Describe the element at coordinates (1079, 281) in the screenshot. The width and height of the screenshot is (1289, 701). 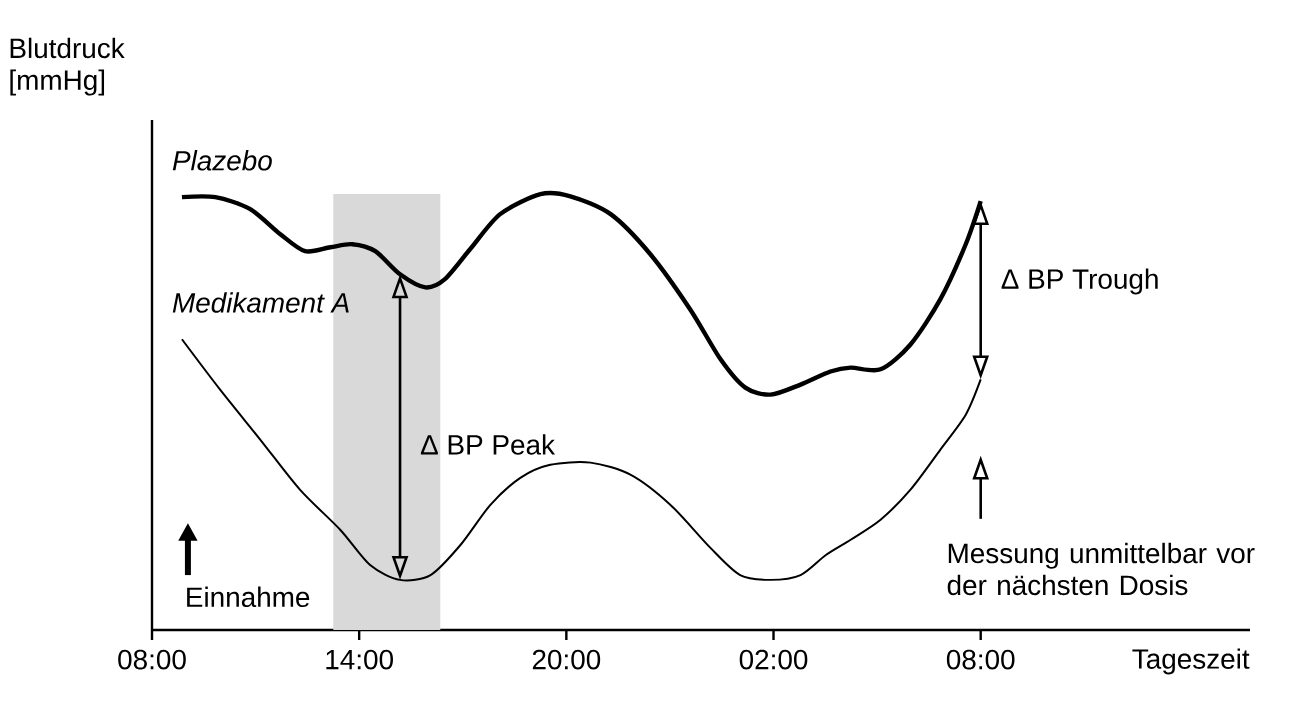
I see `annotation: Δ BP Trough` at that location.